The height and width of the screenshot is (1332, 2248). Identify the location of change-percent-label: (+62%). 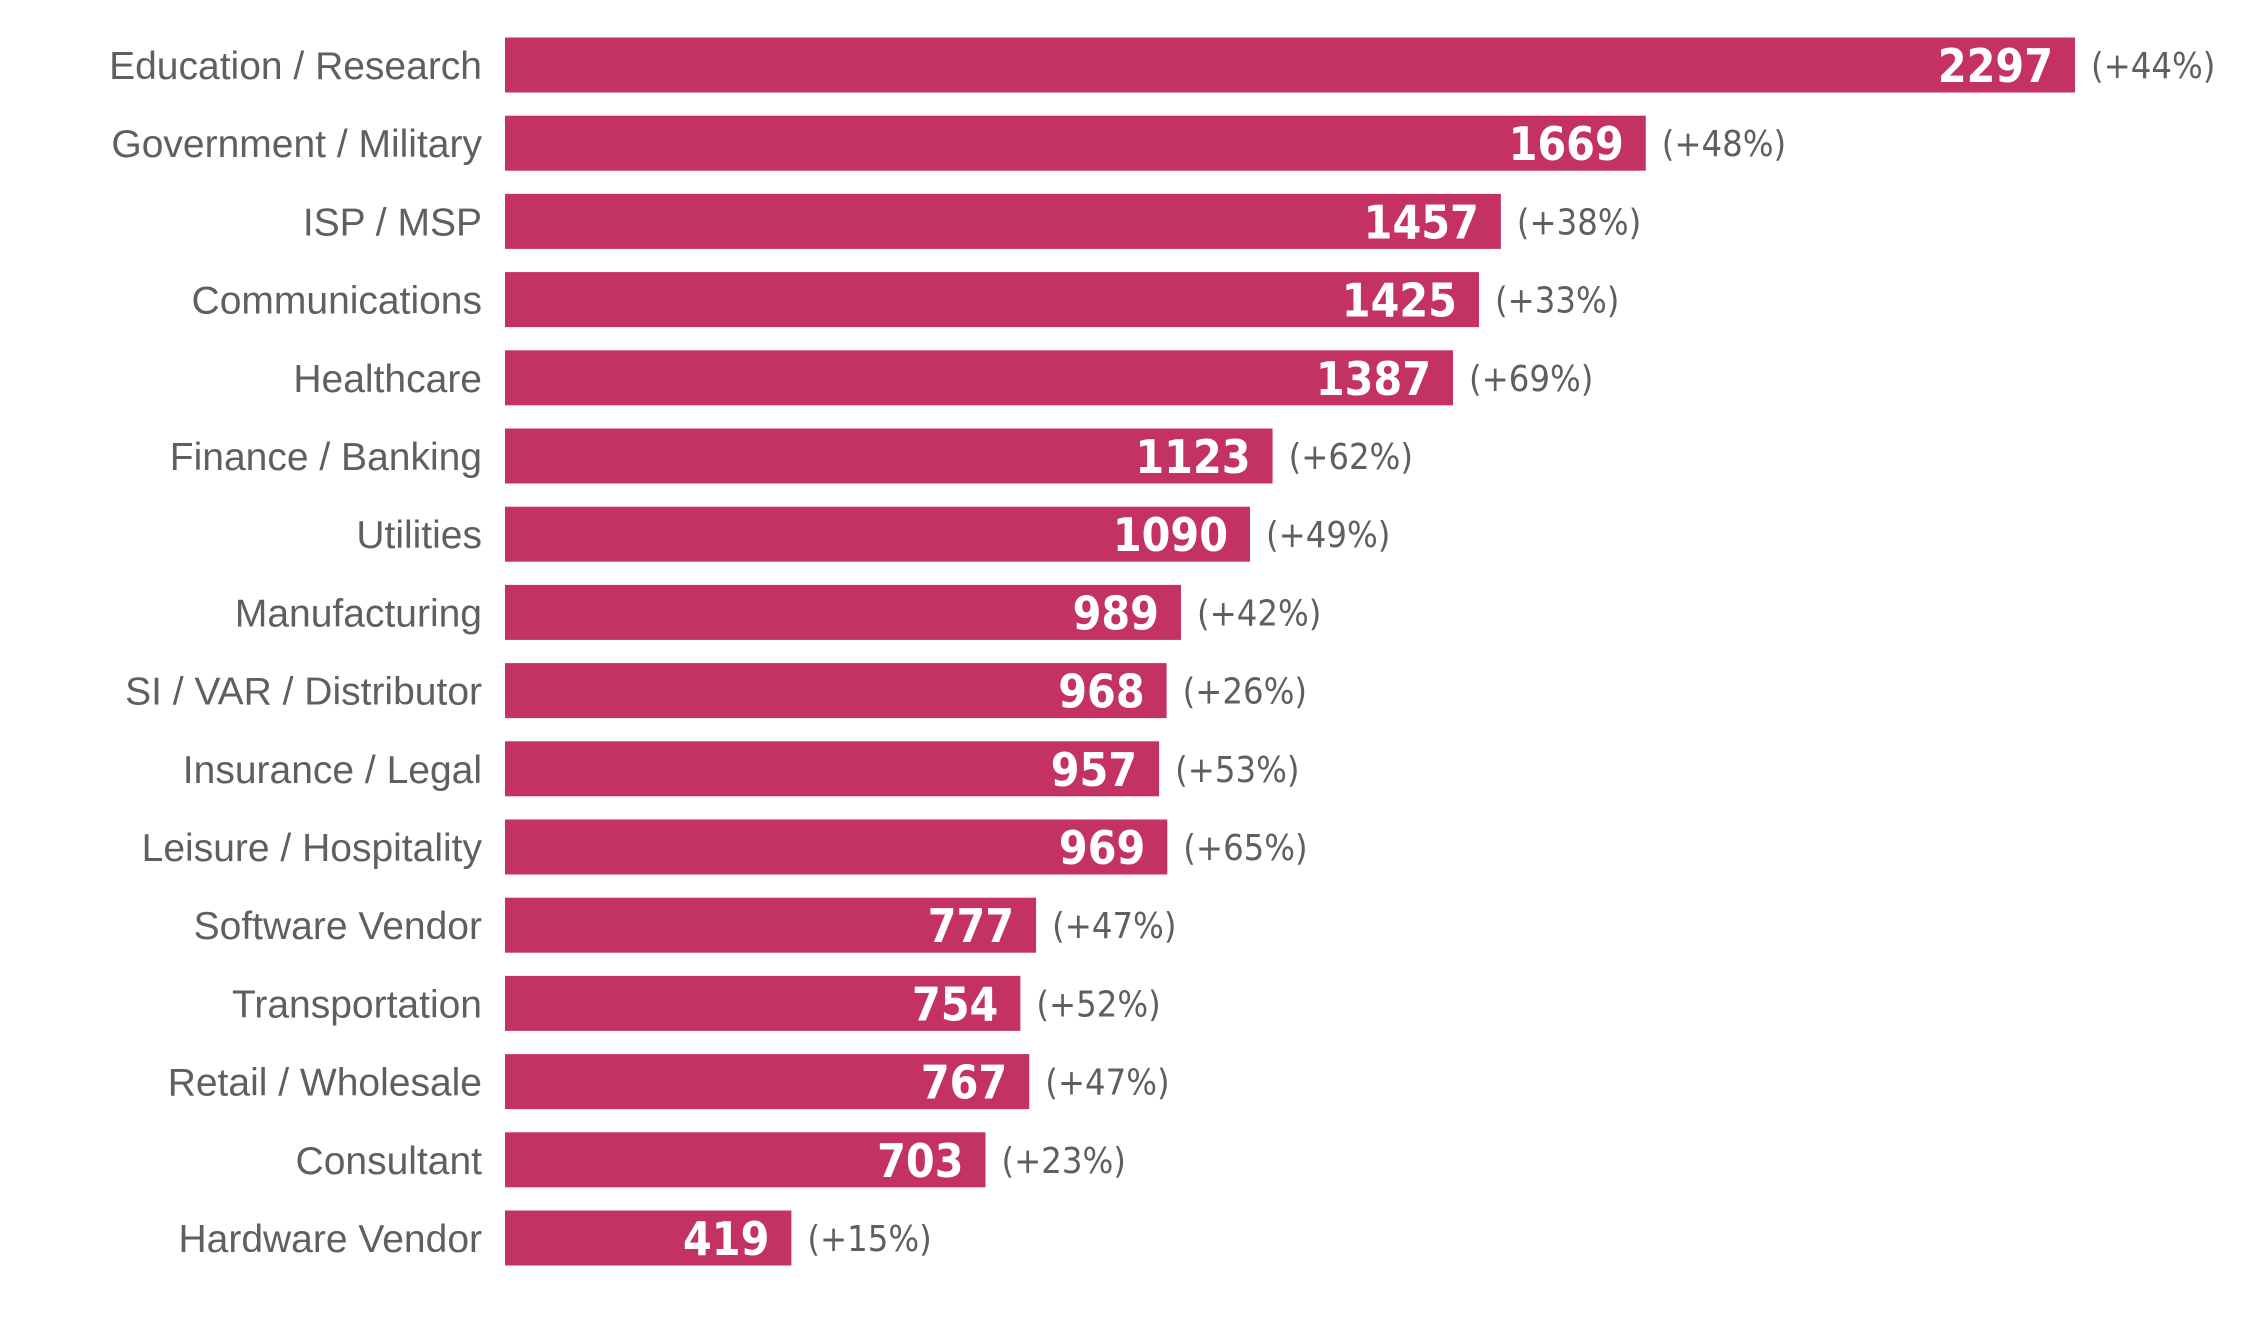
(1351, 457).